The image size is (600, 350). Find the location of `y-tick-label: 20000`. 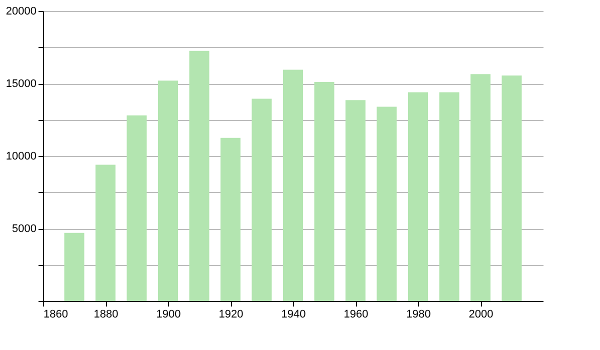

y-tick-label: 20000 is located at coordinates (21, 12).